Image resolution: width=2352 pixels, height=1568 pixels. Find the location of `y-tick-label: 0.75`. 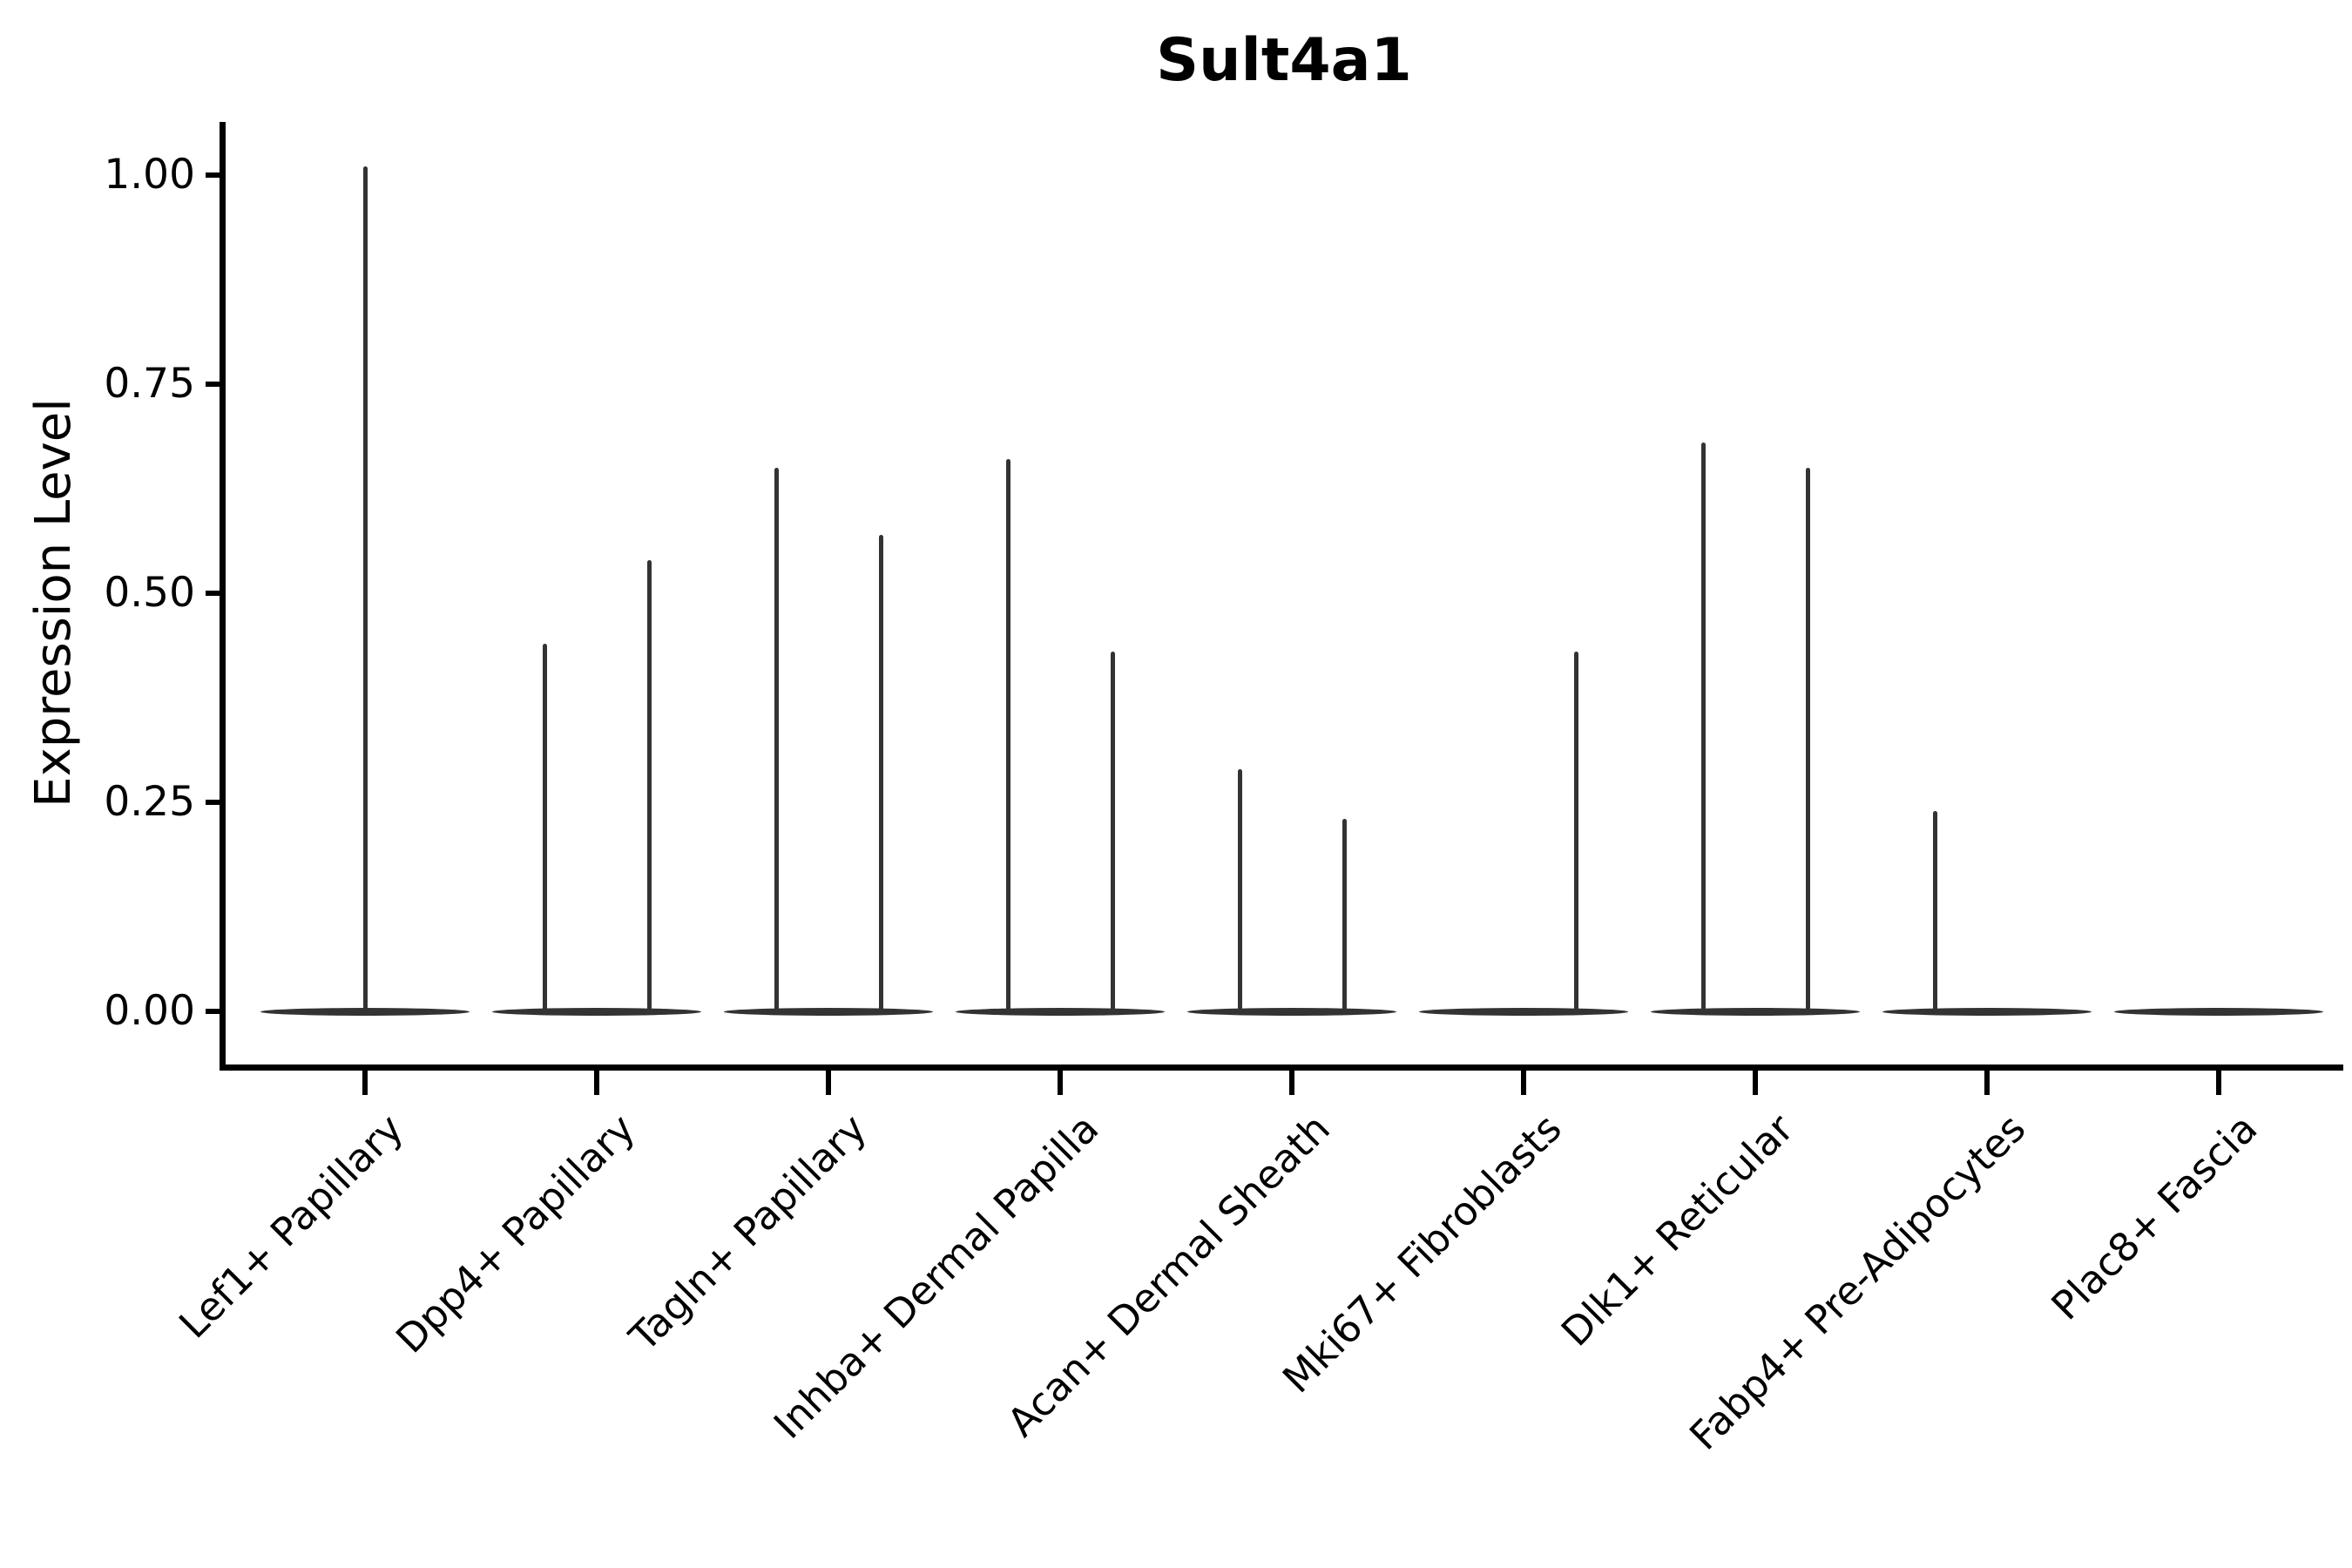

y-tick-label: 0.75 is located at coordinates (150, 384).